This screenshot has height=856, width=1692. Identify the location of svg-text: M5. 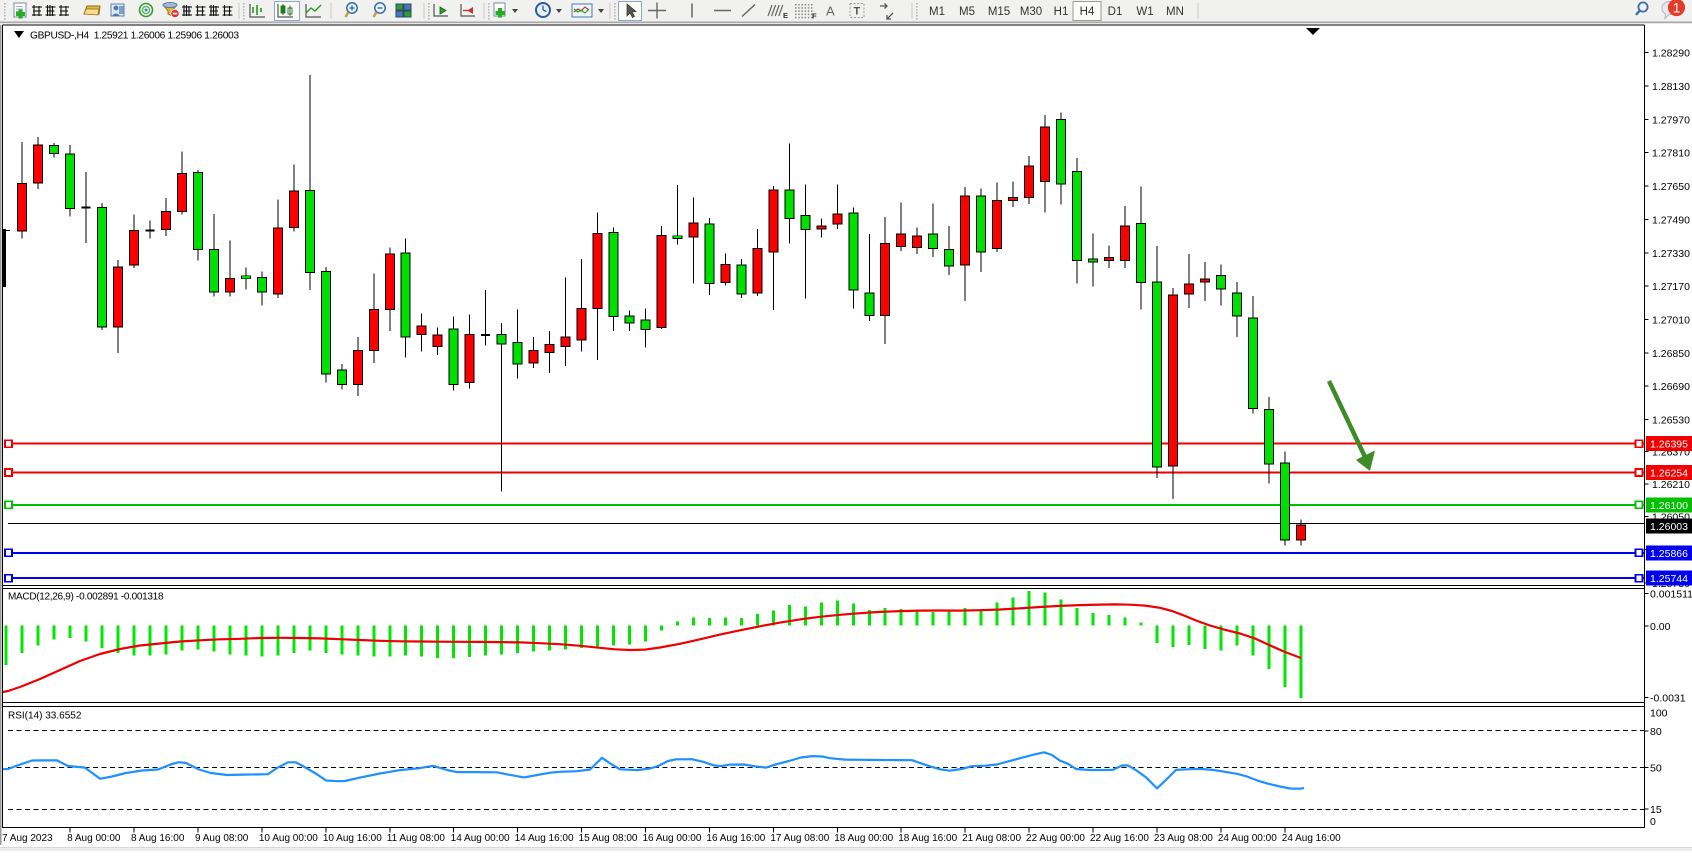
(967, 12).